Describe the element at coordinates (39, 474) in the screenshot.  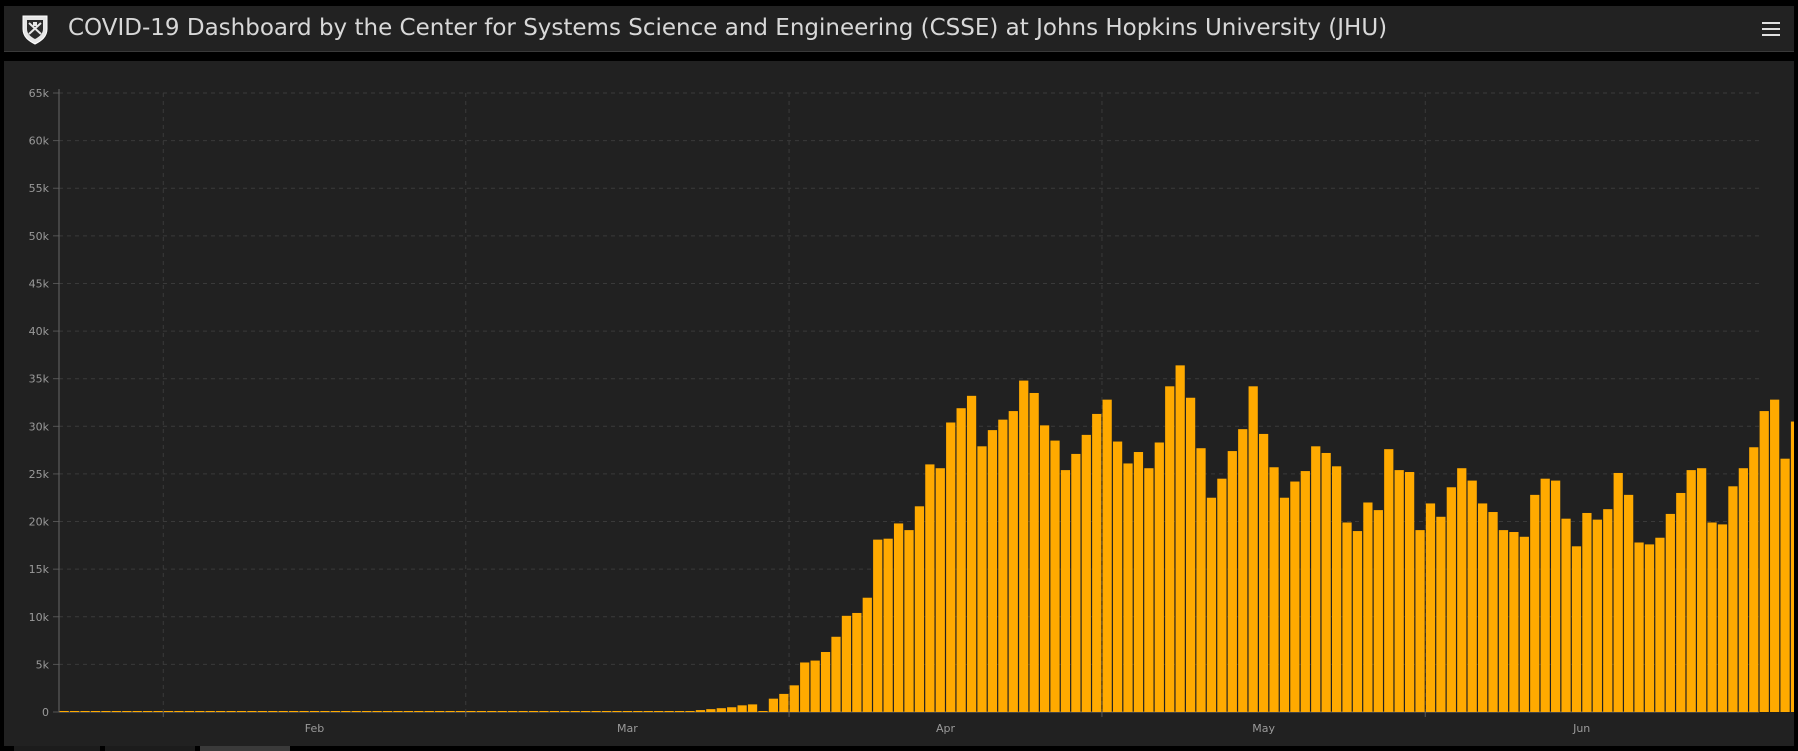
I see `y-tick-label: 25k` at that location.